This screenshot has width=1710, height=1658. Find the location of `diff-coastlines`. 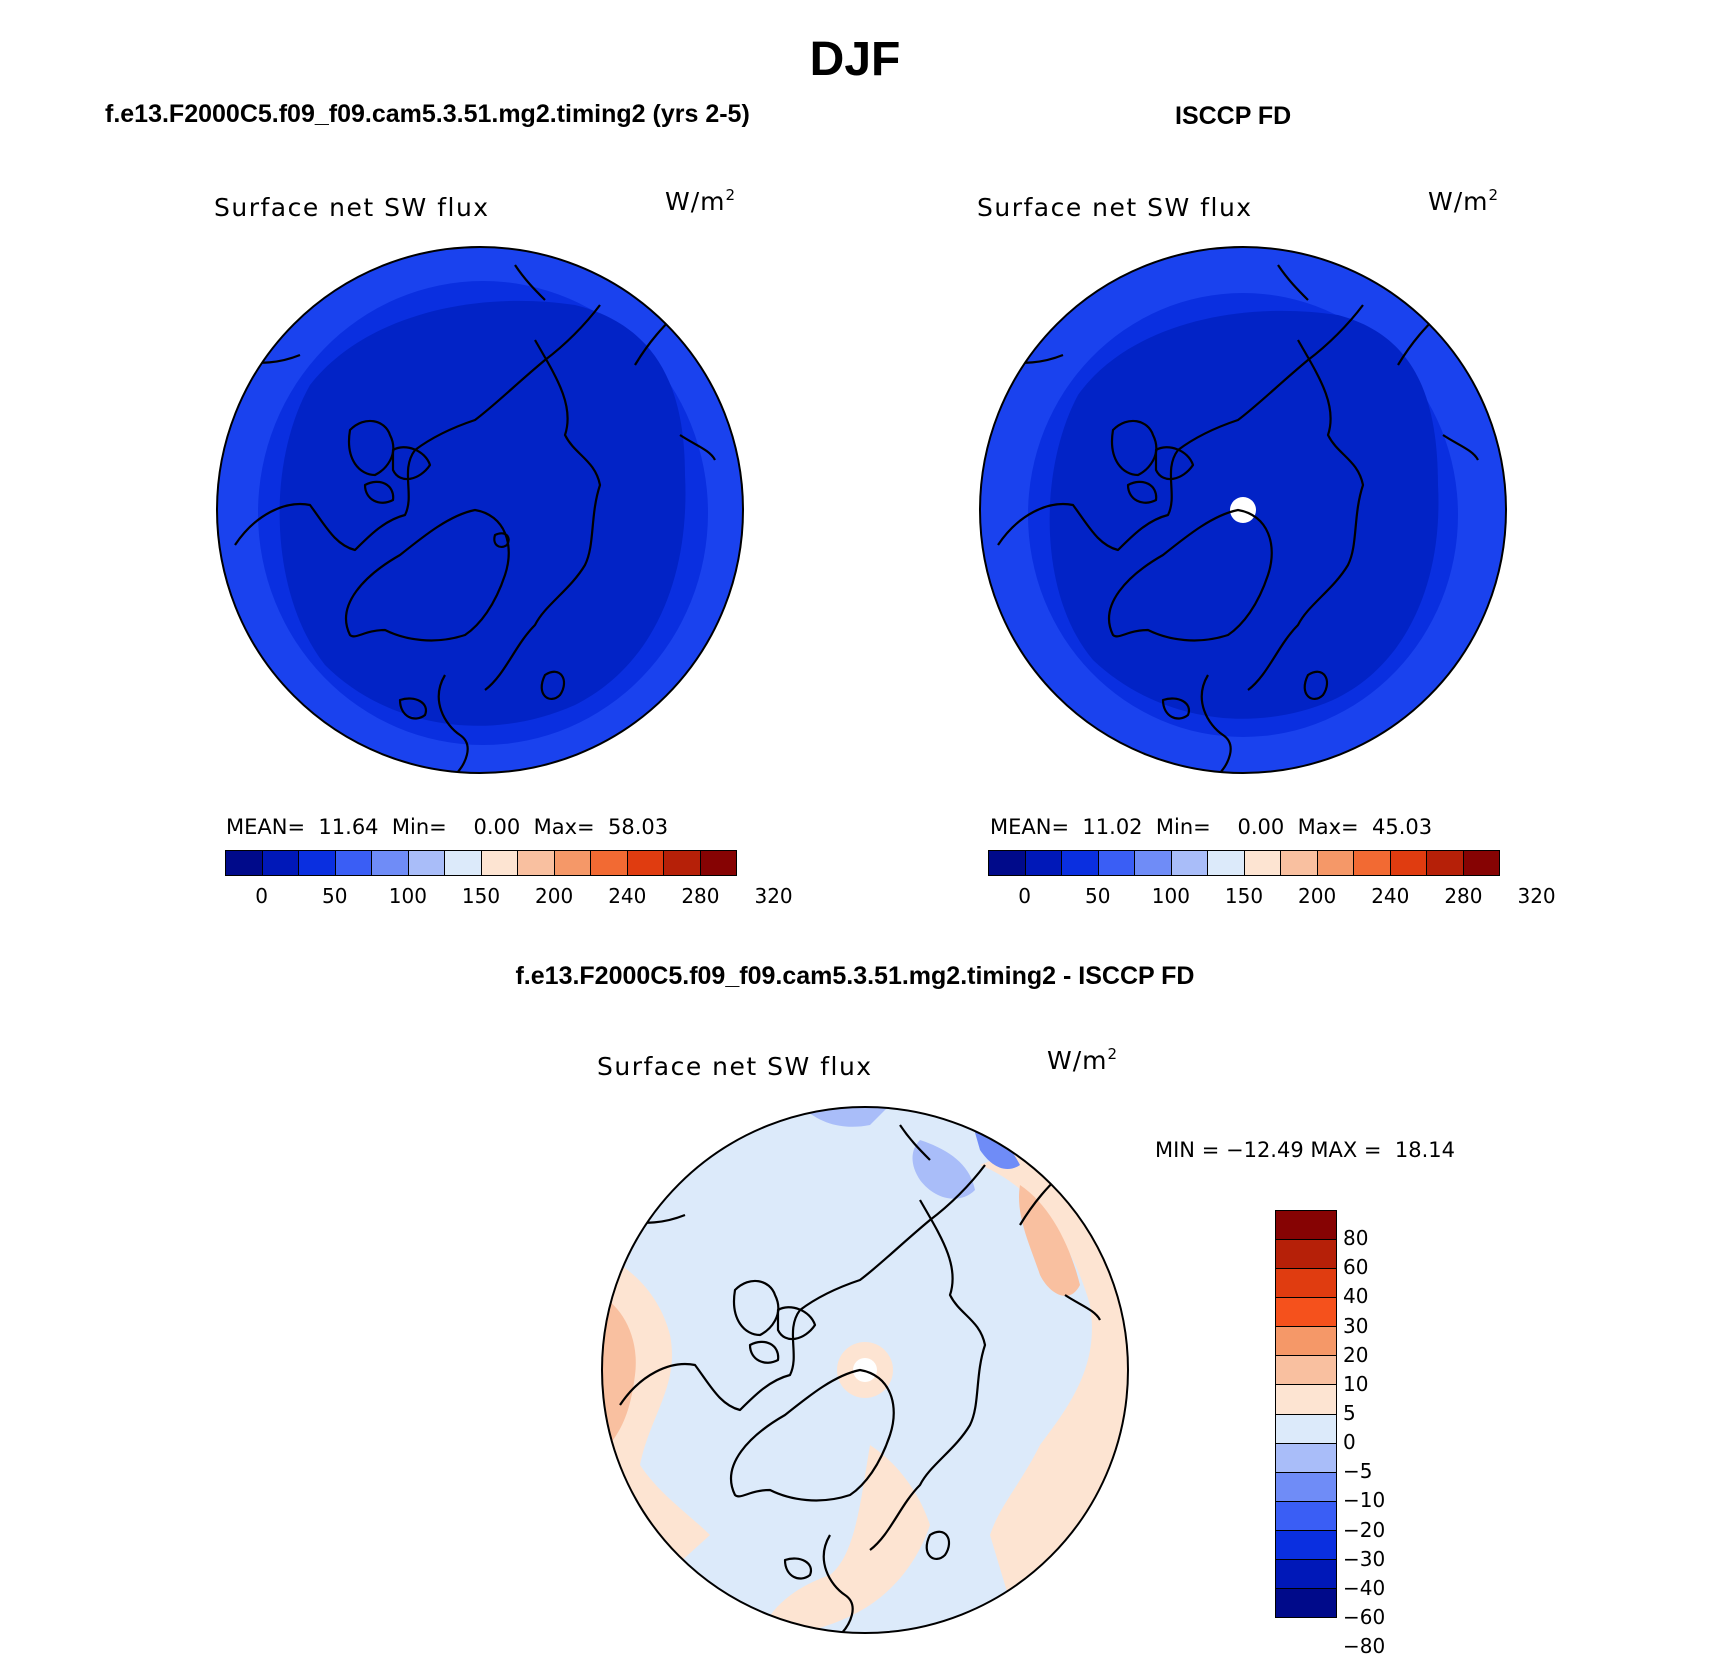

diff-coastlines is located at coordinates (860, 1378).